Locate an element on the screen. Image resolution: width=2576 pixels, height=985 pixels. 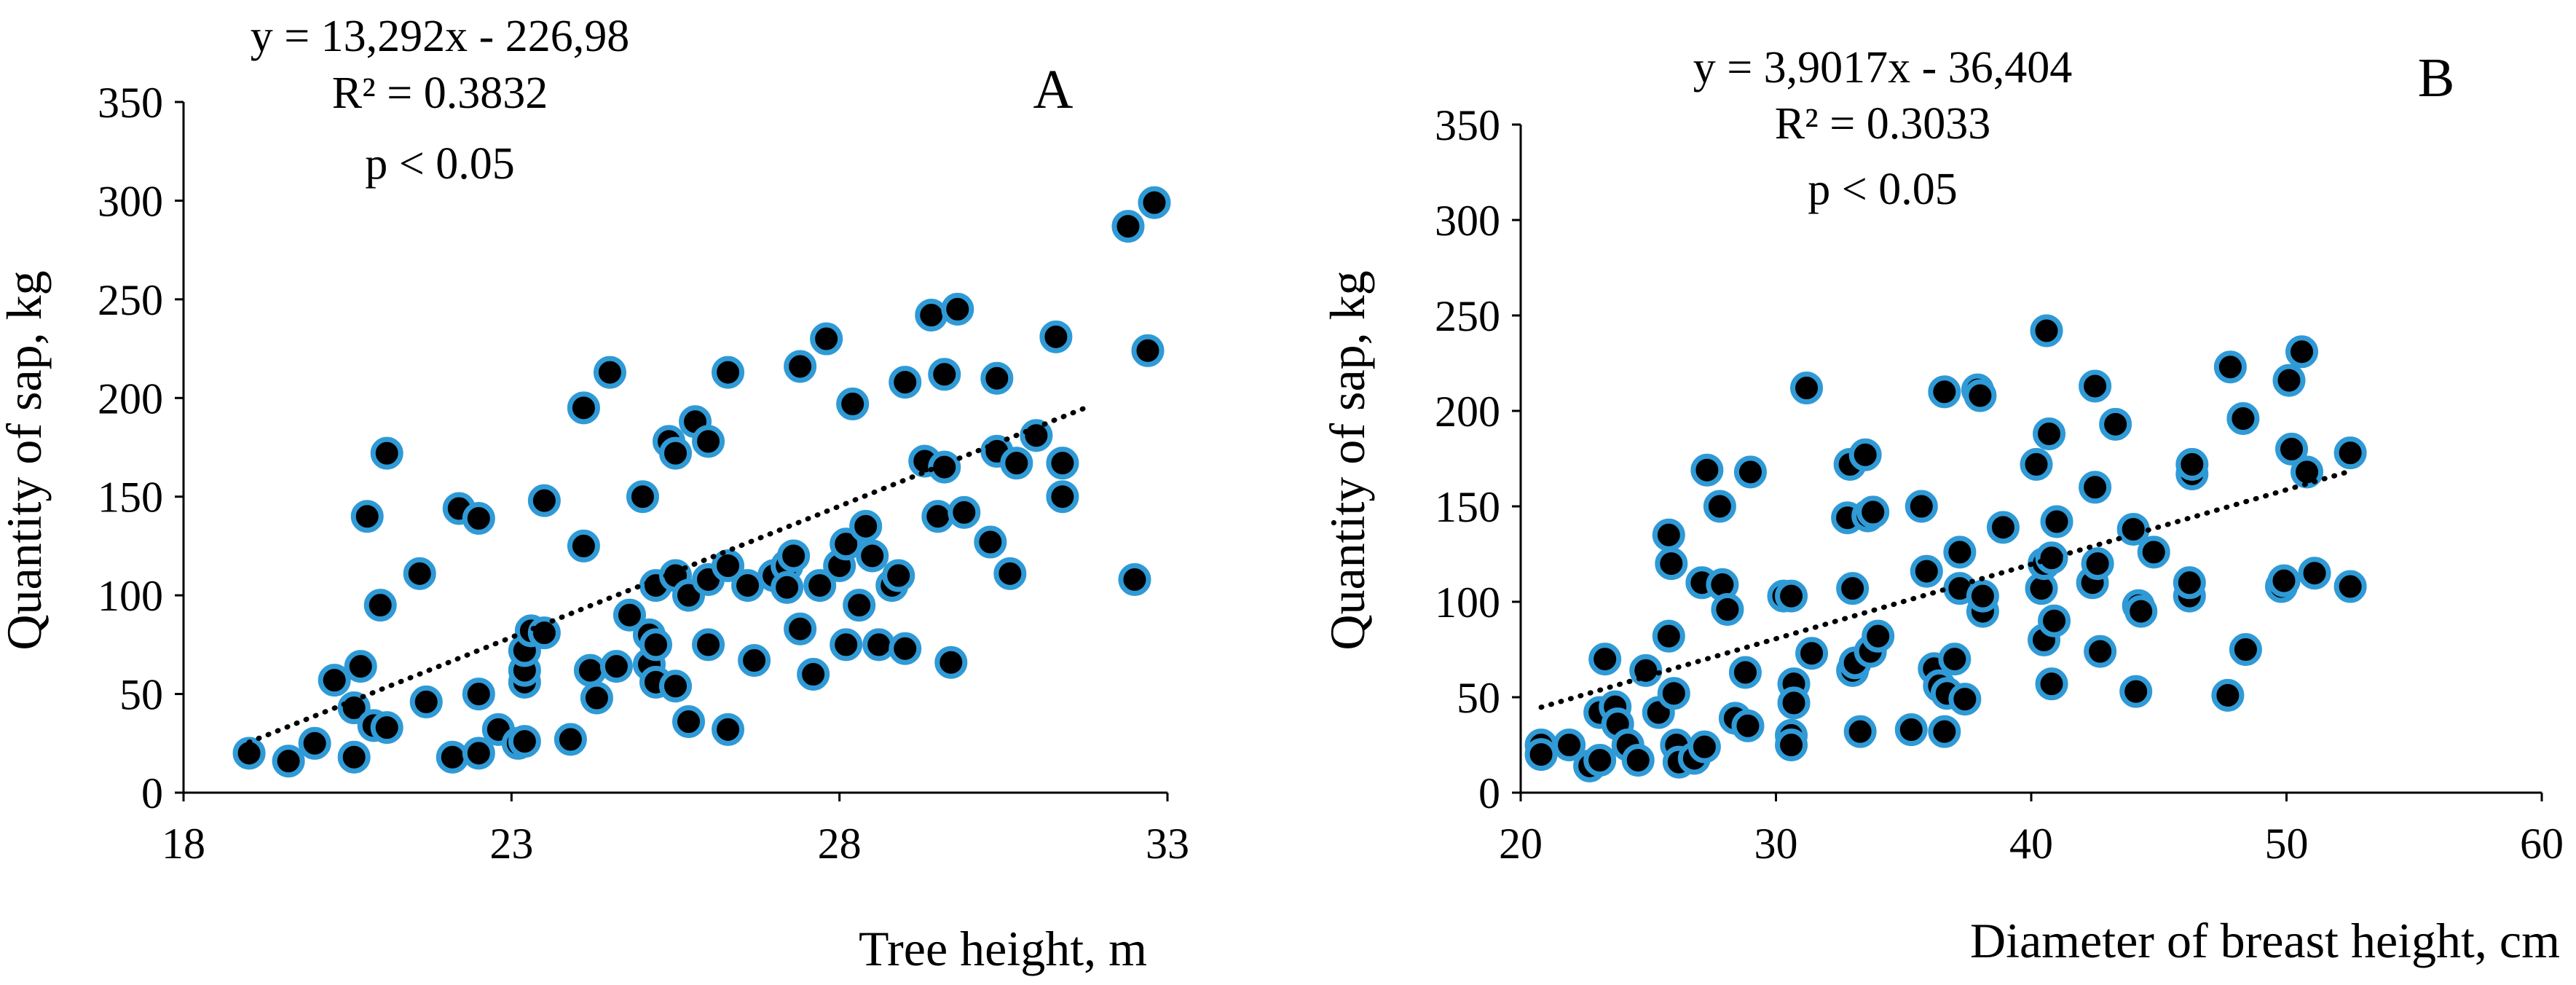
y-tick-label: 0 is located at coordinates (1489, 793).